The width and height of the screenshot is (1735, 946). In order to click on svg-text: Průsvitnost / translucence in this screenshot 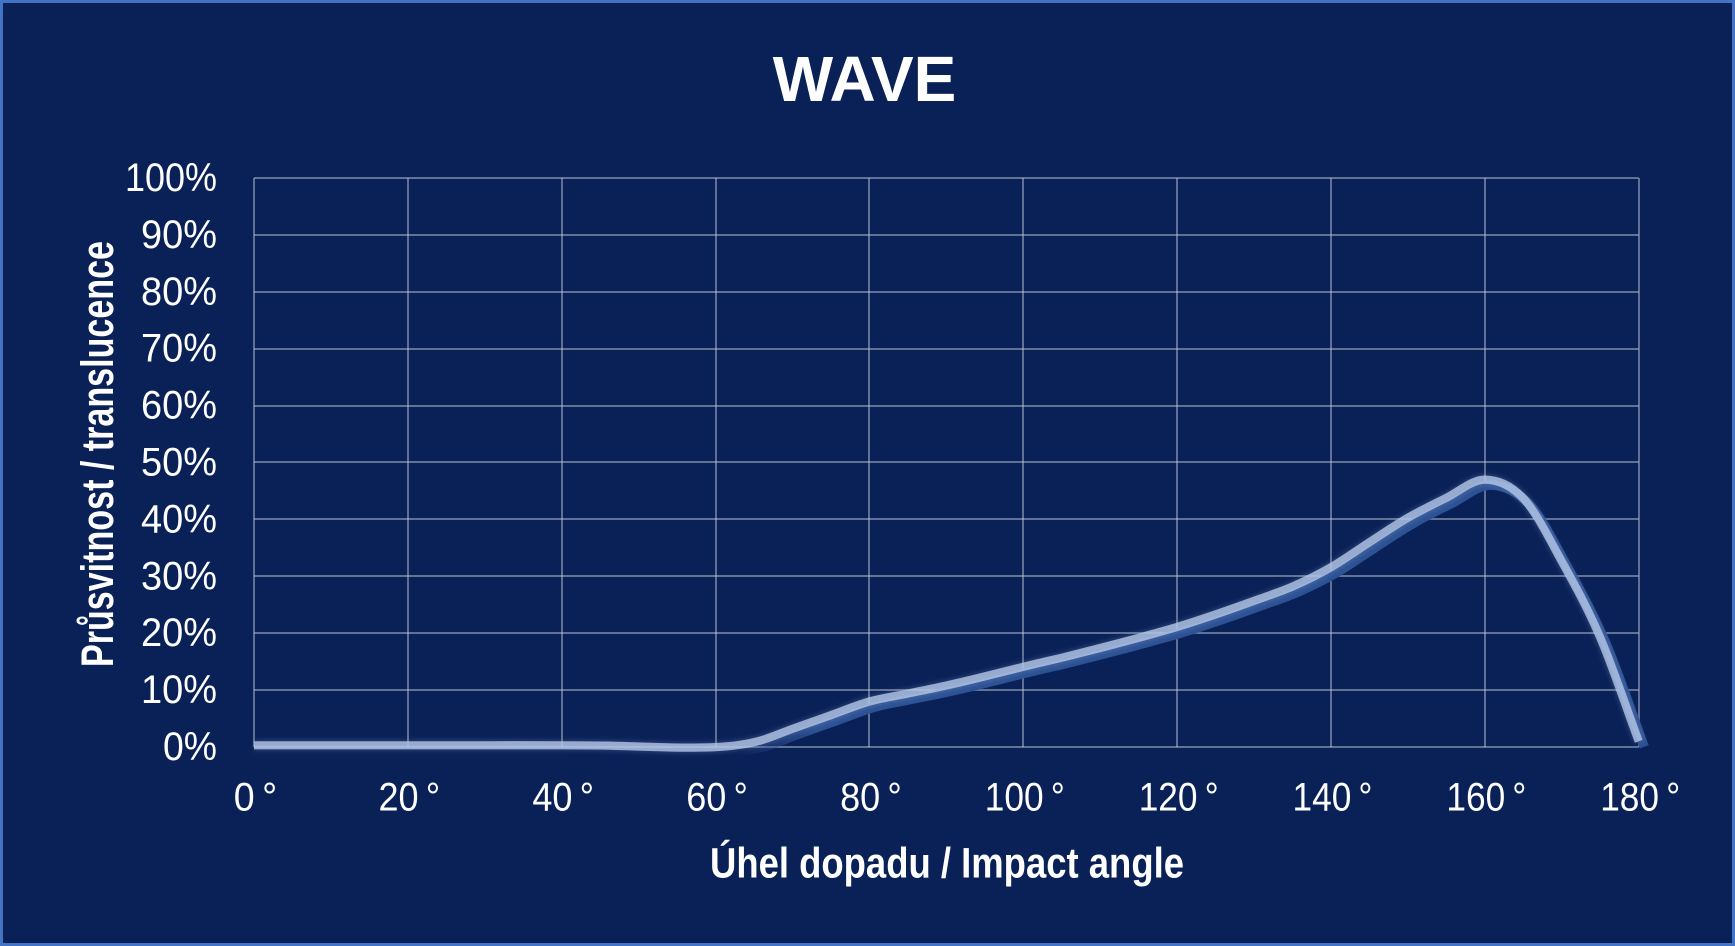, I will do `click(97, 454)`.